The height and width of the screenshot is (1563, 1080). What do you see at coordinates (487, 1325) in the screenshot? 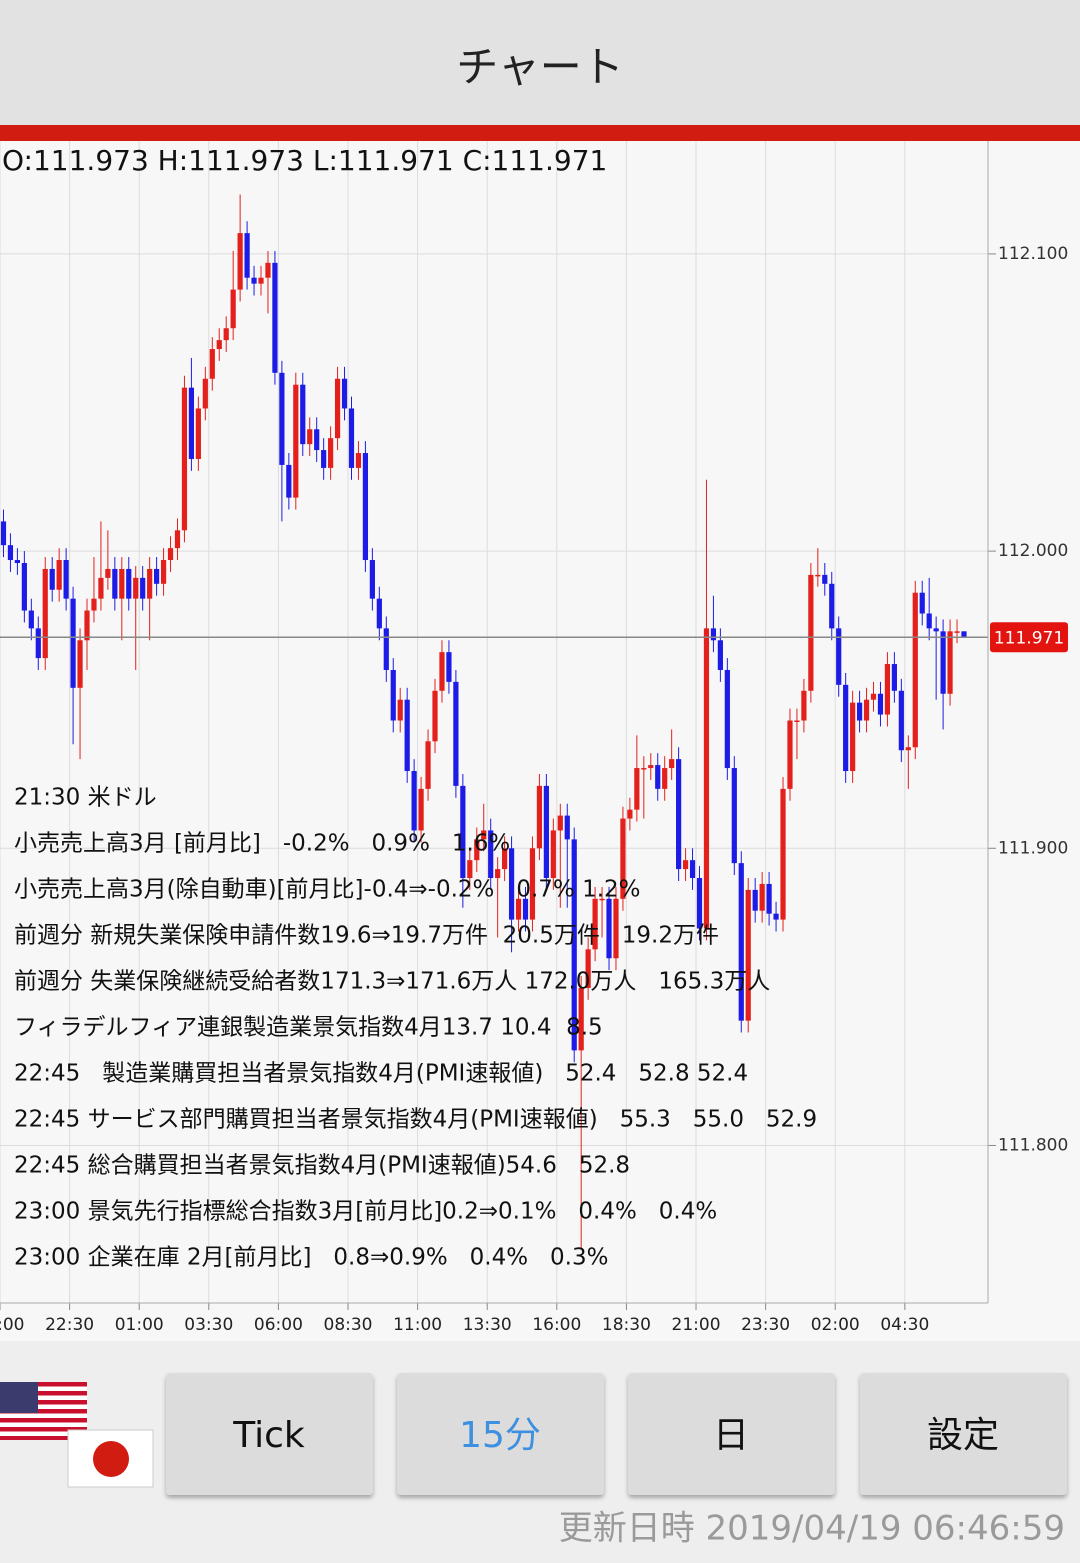
I see `x-tick-label: 13:30` at bounding box center [487, 1325].